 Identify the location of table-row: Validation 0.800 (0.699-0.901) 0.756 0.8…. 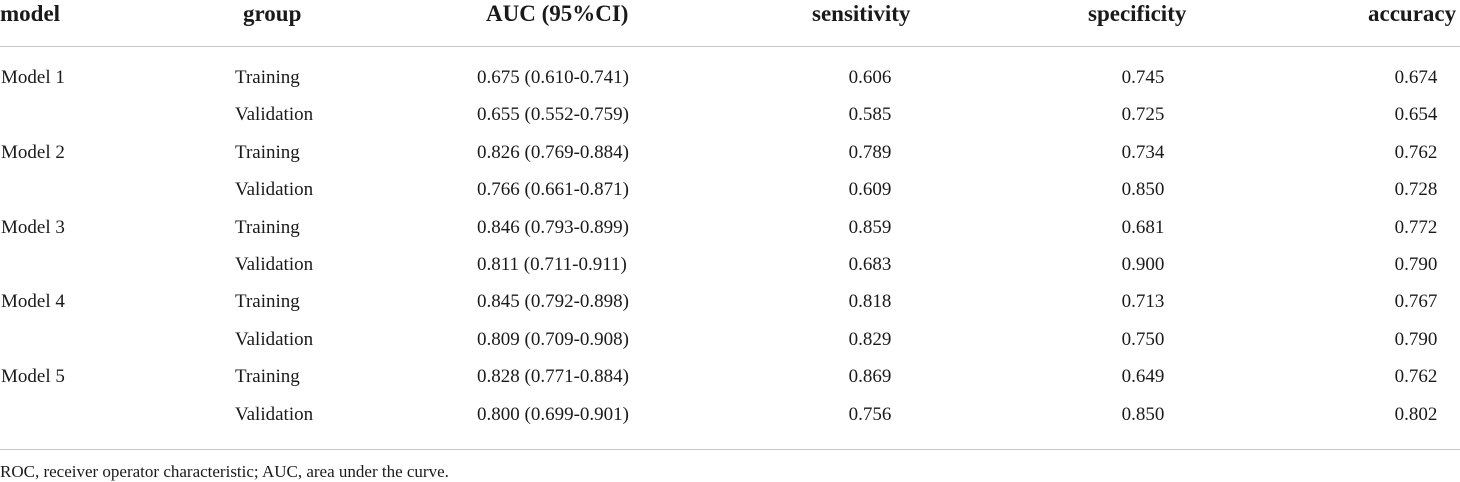
(730, 415).